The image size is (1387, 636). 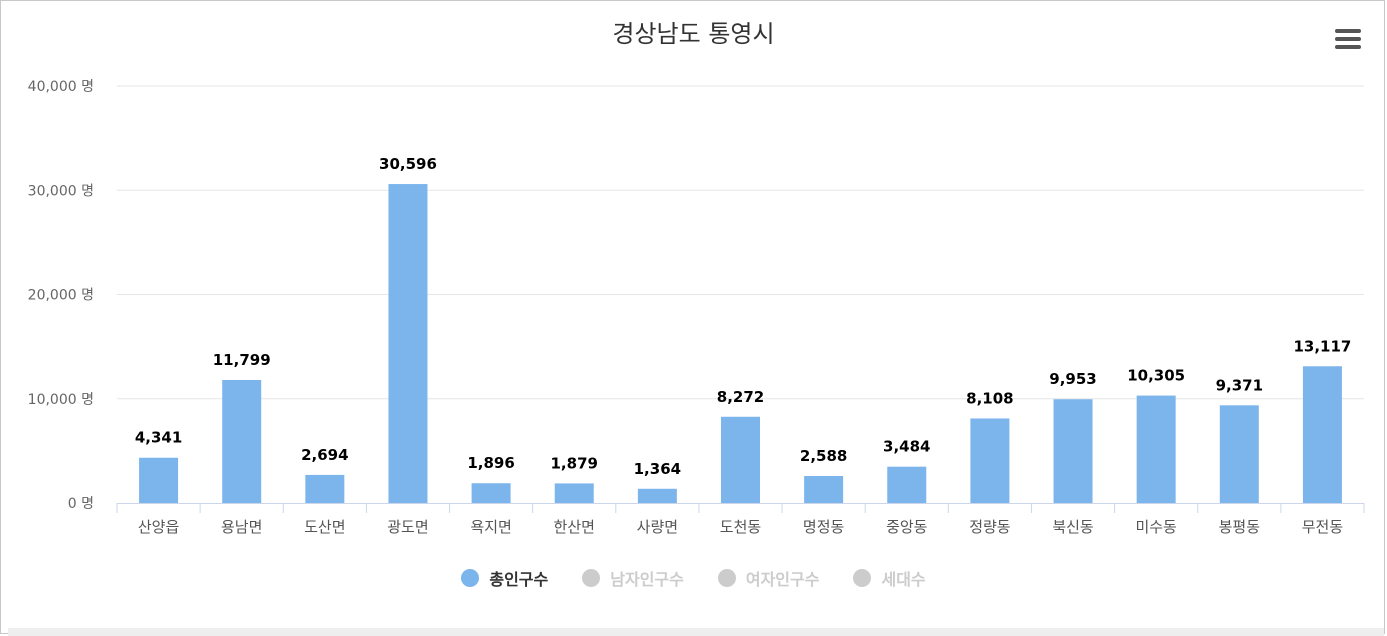 What do you see at coordinates (1073, 527) in the screenshot?
I see `x-tick-label: 북신동` at bounding box center [1073, 527].